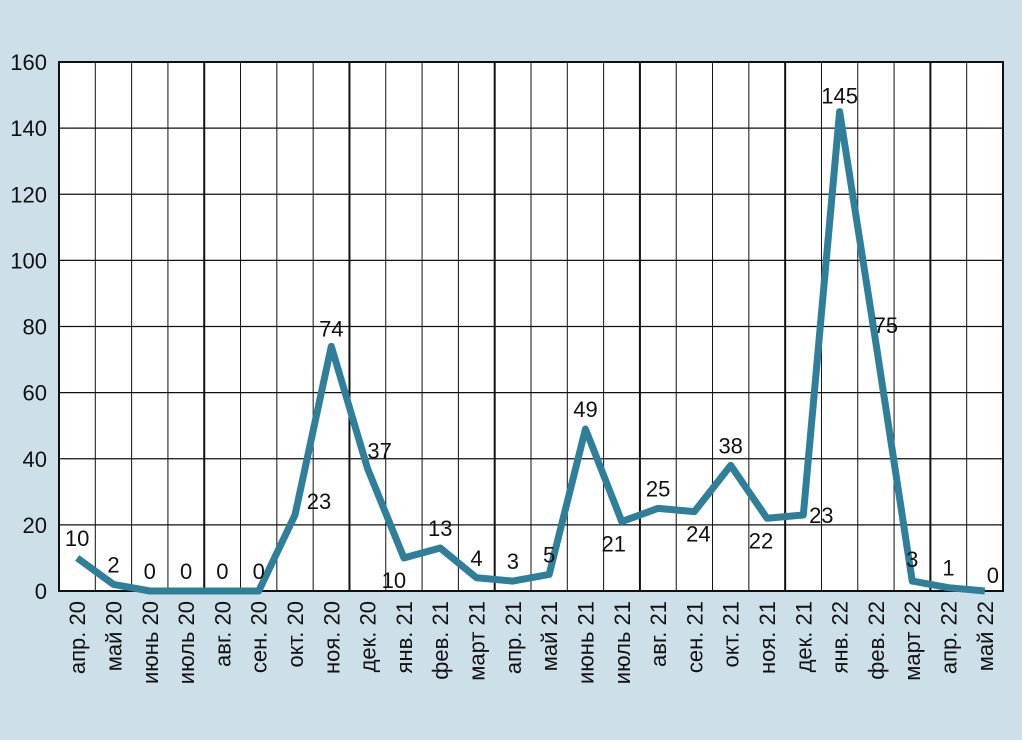 This screenshot has height=740, width=1022. Describe the element at coordinates (585, 642) in the screenshot. I see `x-tick-label: июнь 21` at that location.